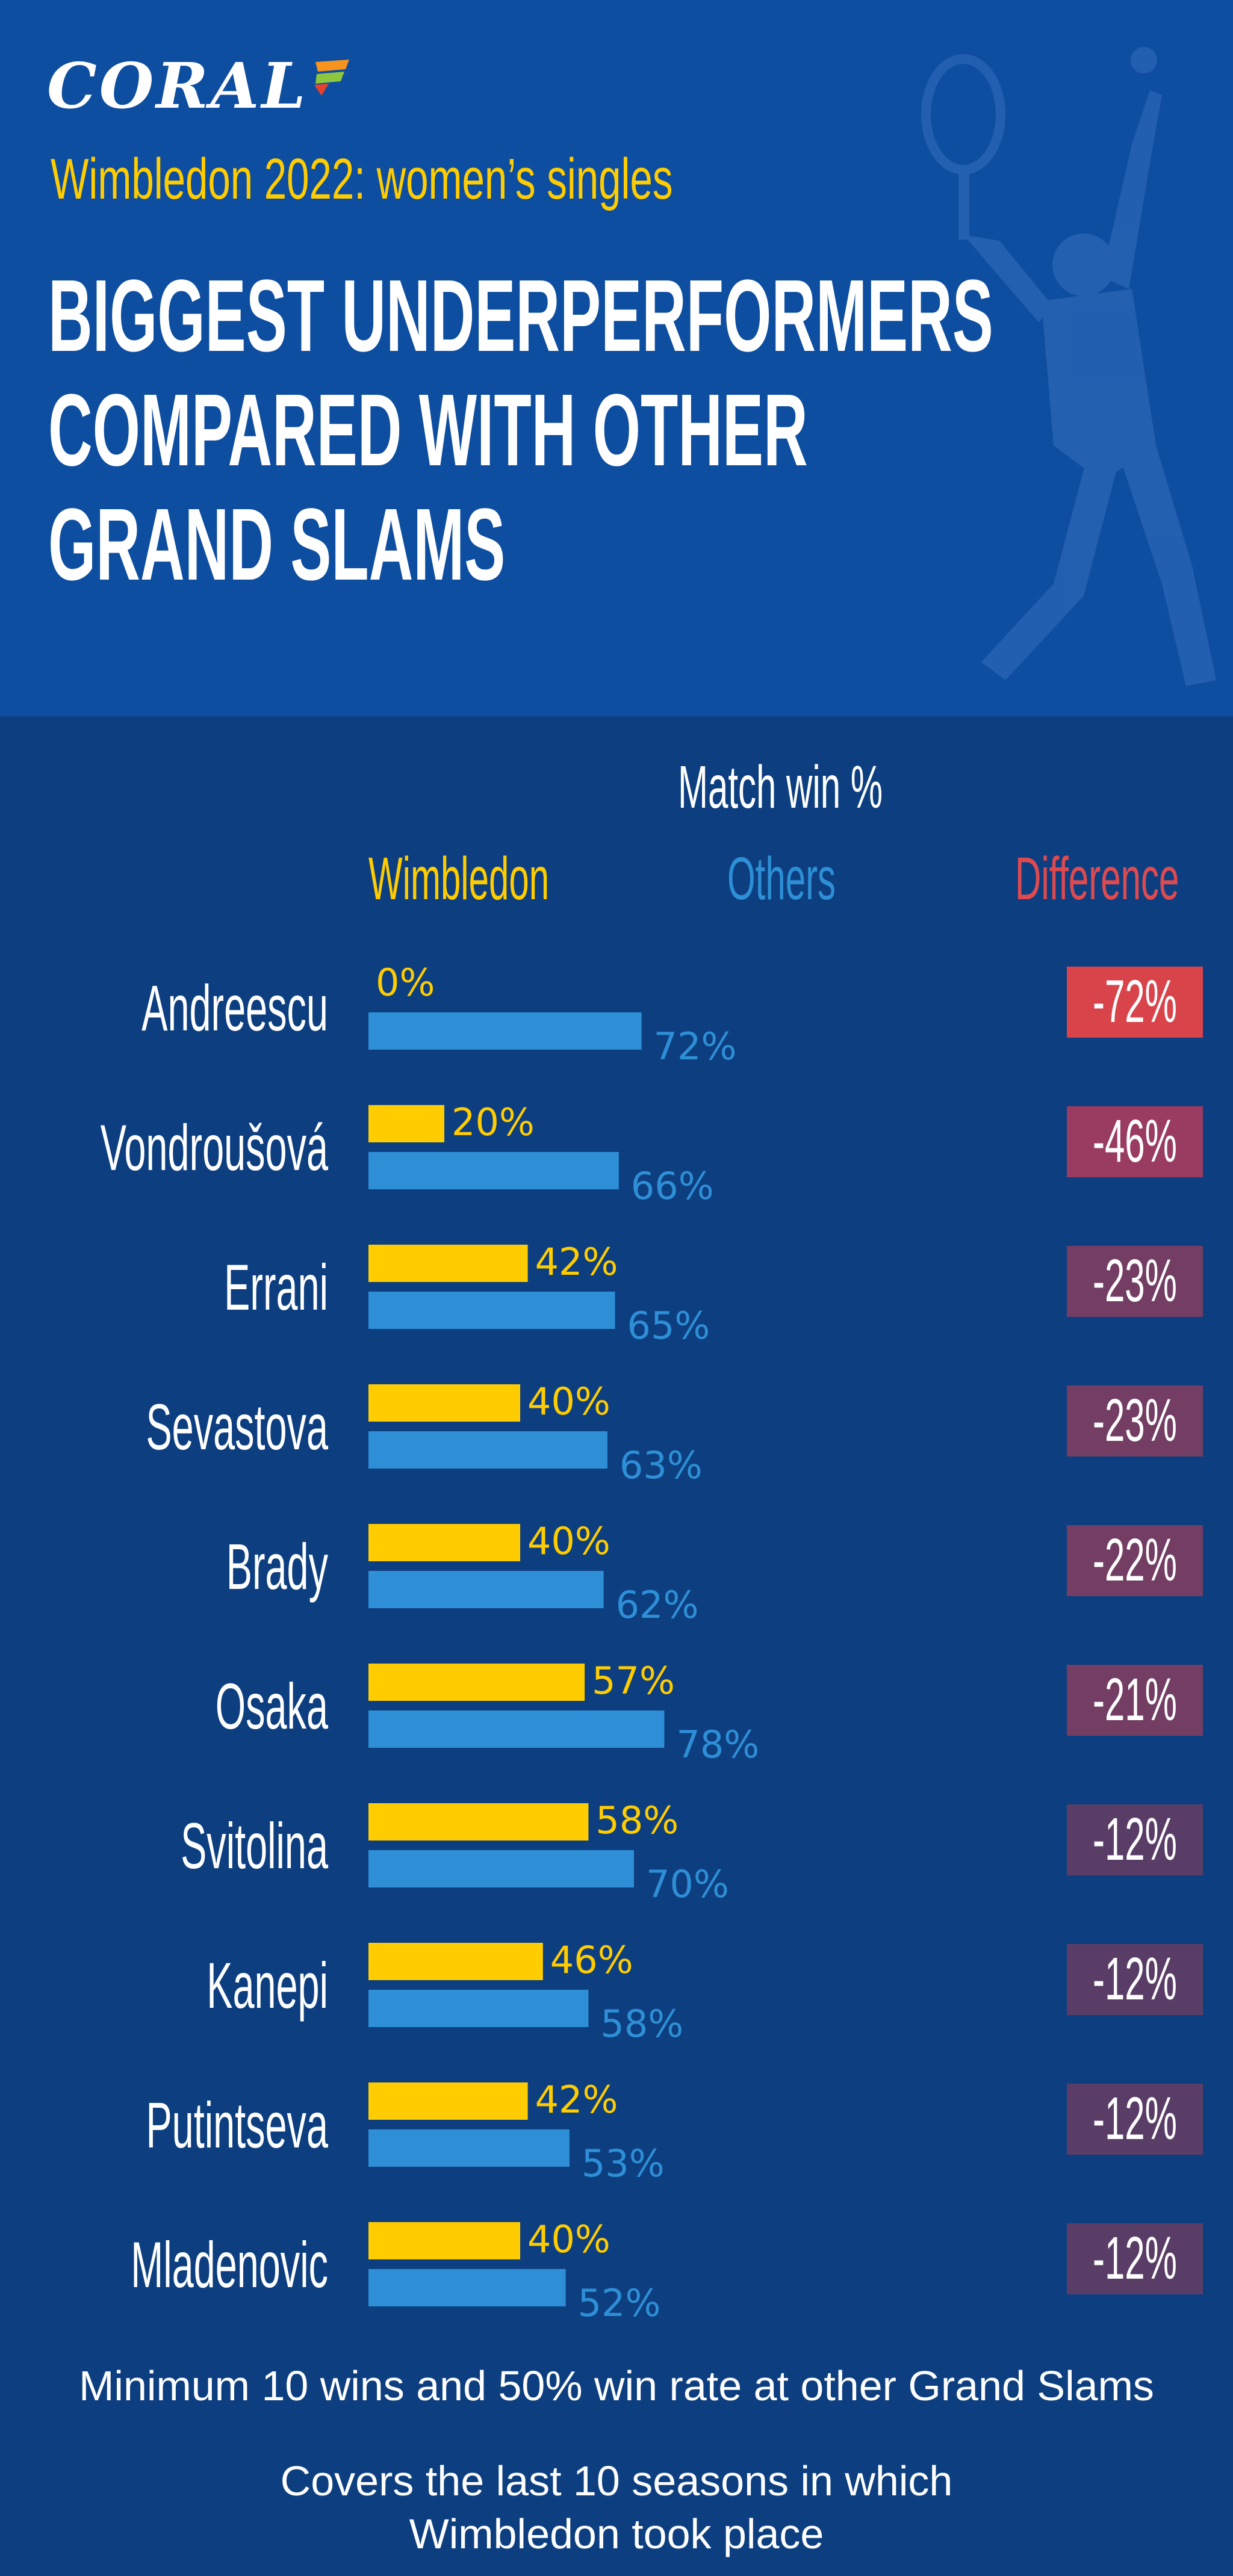 The height and width of the screenshot is (2576, 1233). I want to click on others-value-label: 52%, so click(619, 2303).